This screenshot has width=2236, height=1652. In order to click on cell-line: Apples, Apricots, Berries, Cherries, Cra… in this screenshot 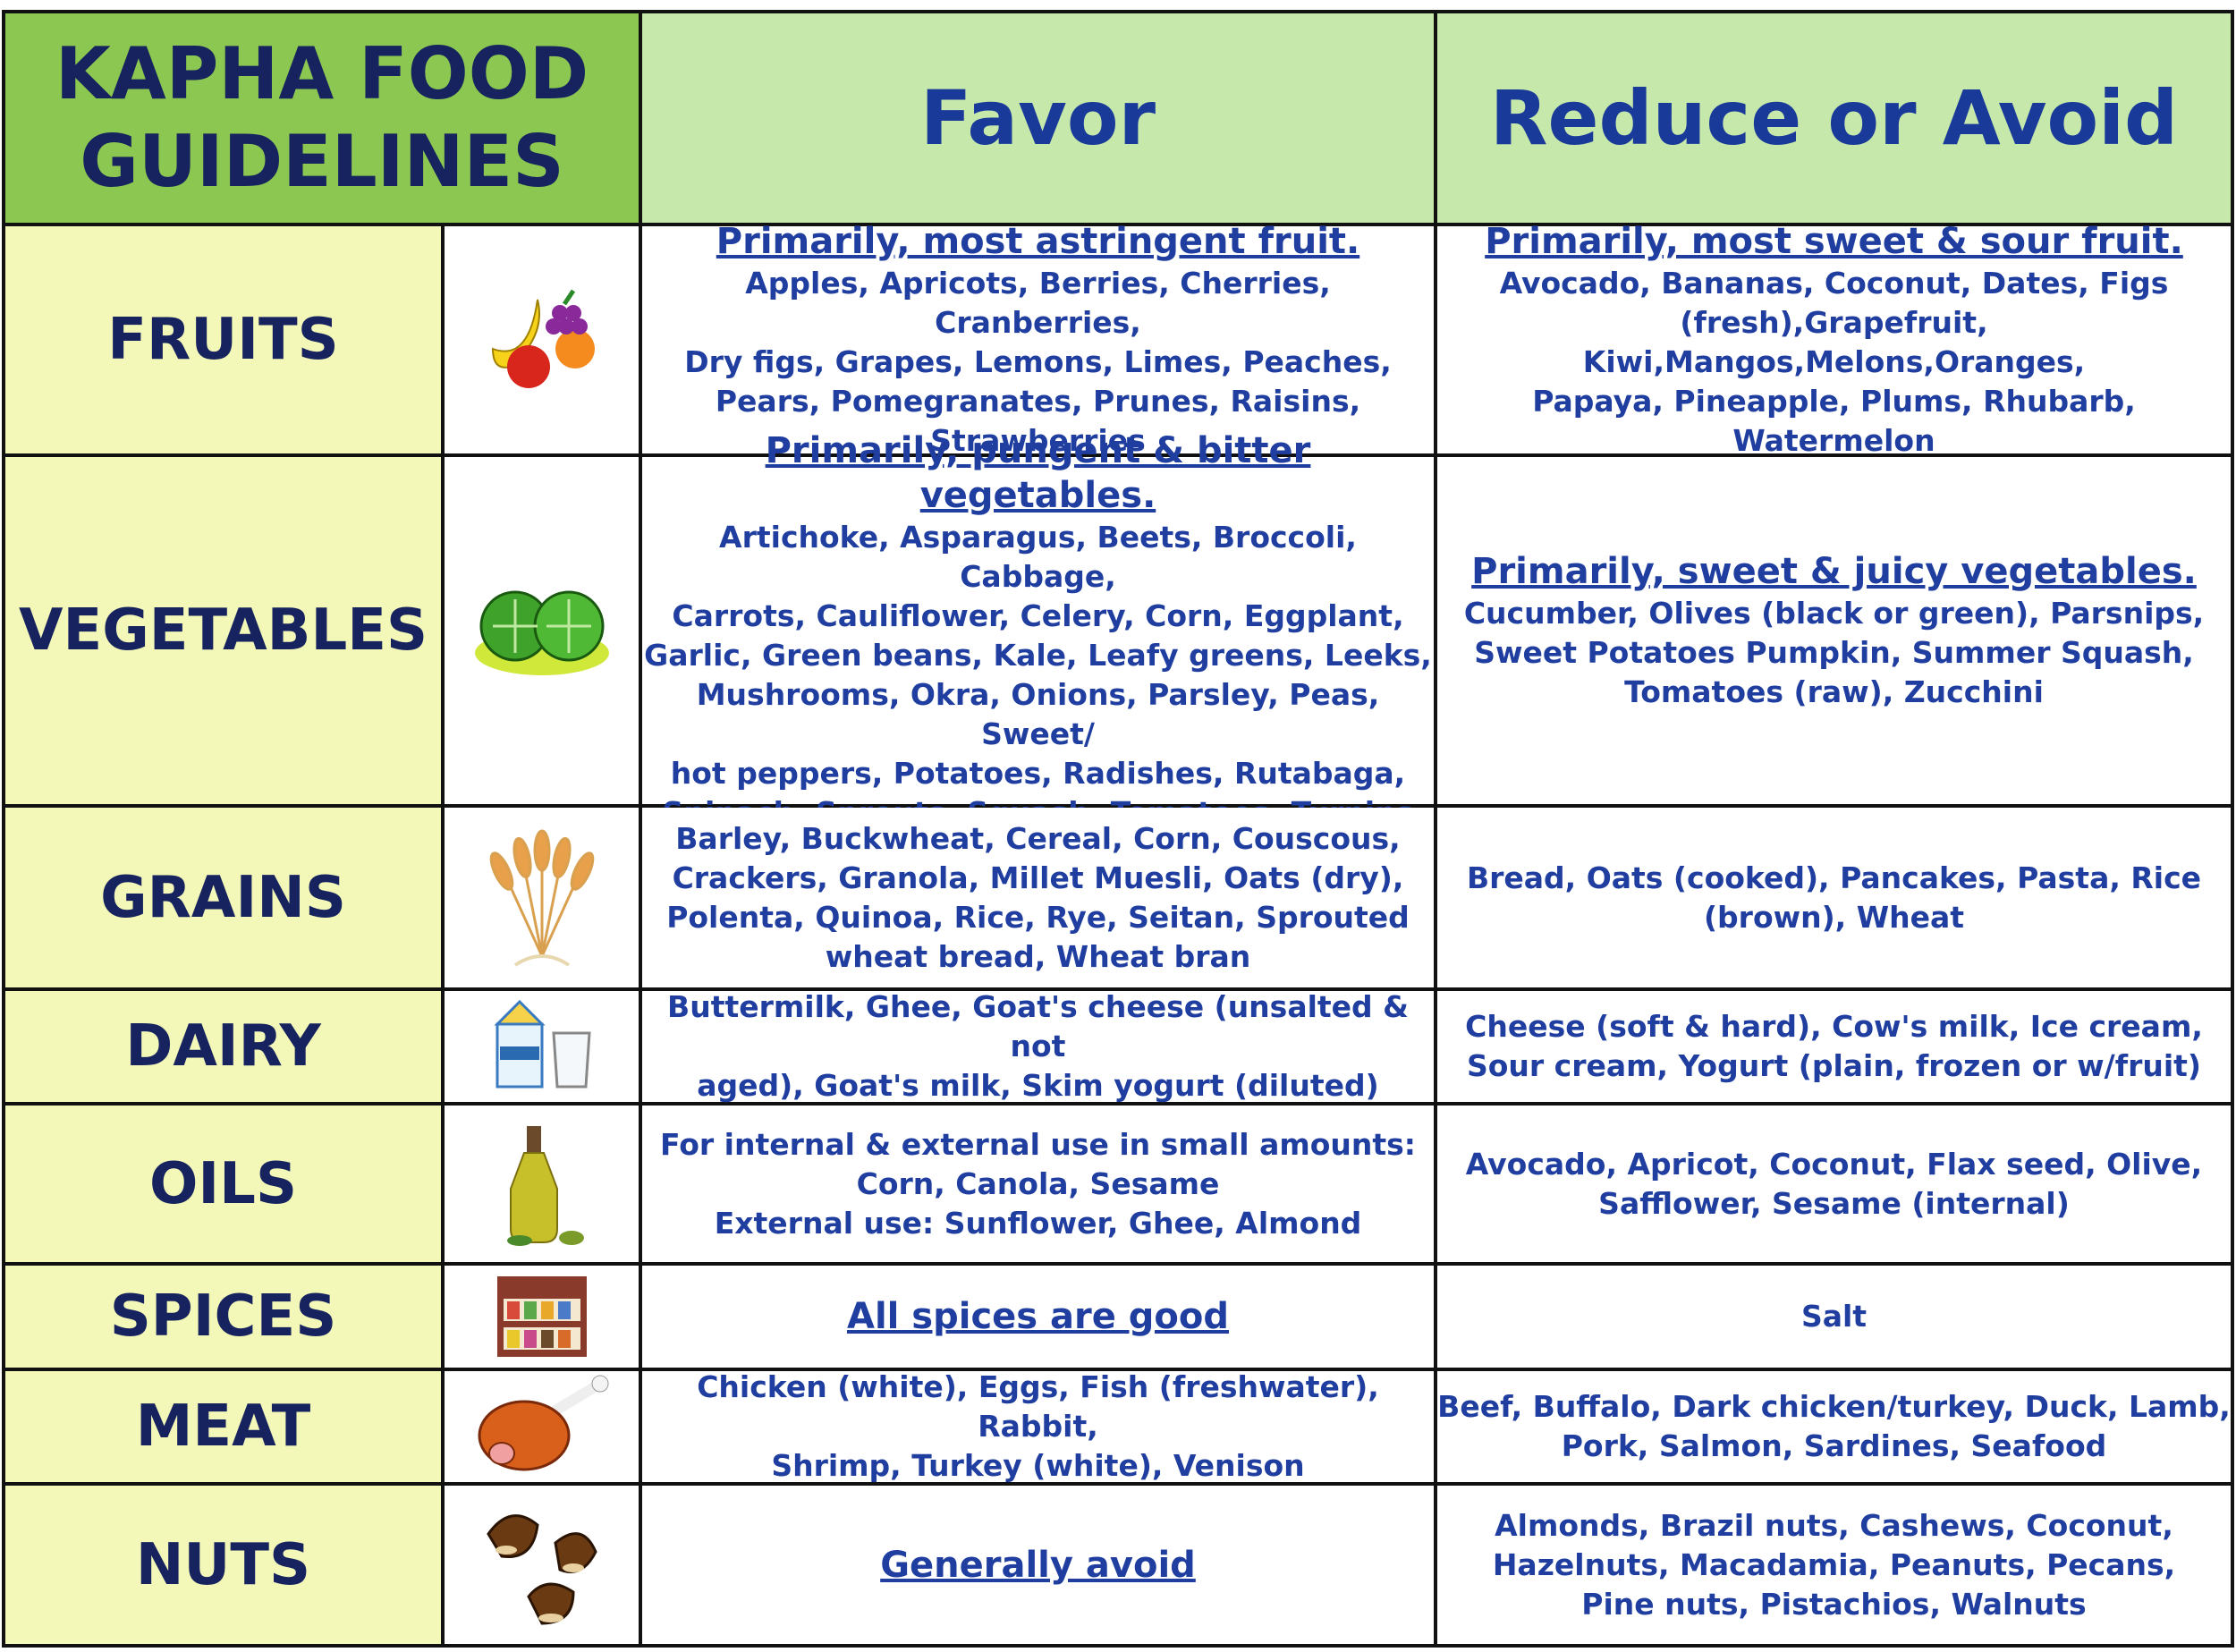, I will do `click(1038, 303)`.